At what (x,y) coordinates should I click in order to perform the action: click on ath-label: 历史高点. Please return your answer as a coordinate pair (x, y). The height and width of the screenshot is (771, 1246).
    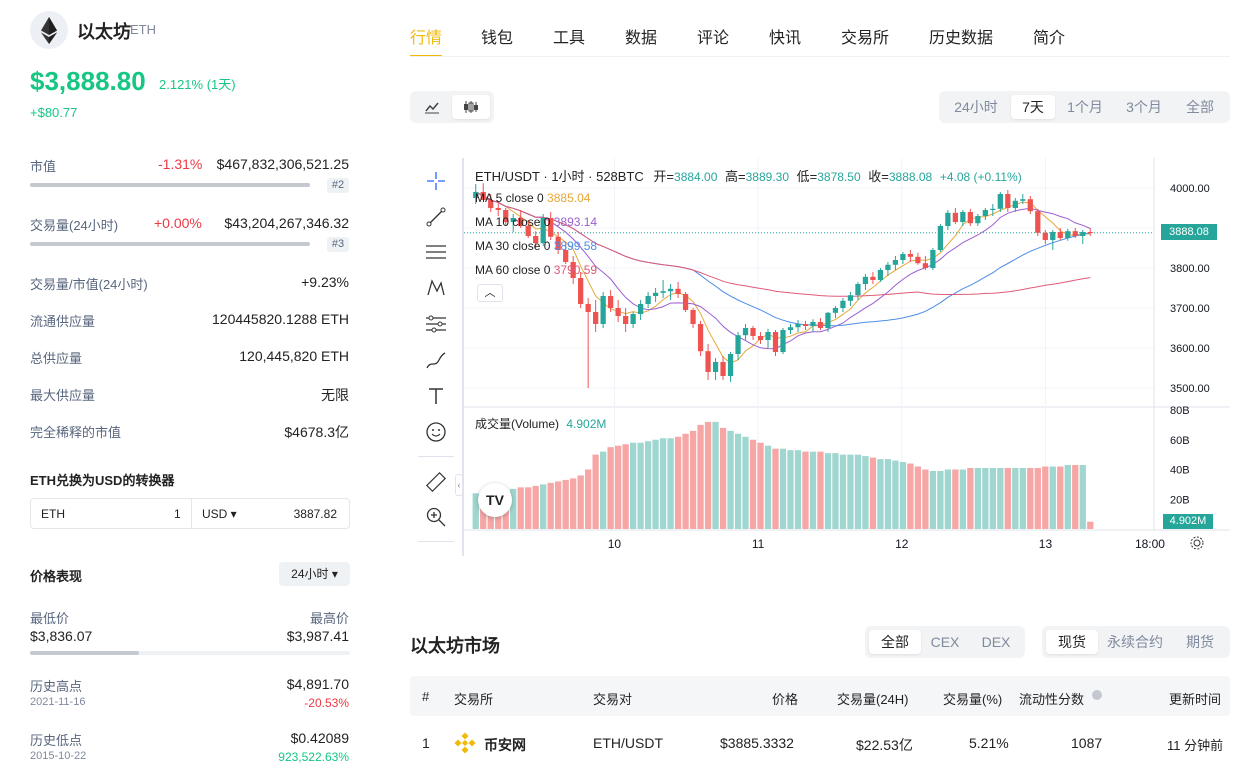
    Looking at the image, I should click on (56, 686).